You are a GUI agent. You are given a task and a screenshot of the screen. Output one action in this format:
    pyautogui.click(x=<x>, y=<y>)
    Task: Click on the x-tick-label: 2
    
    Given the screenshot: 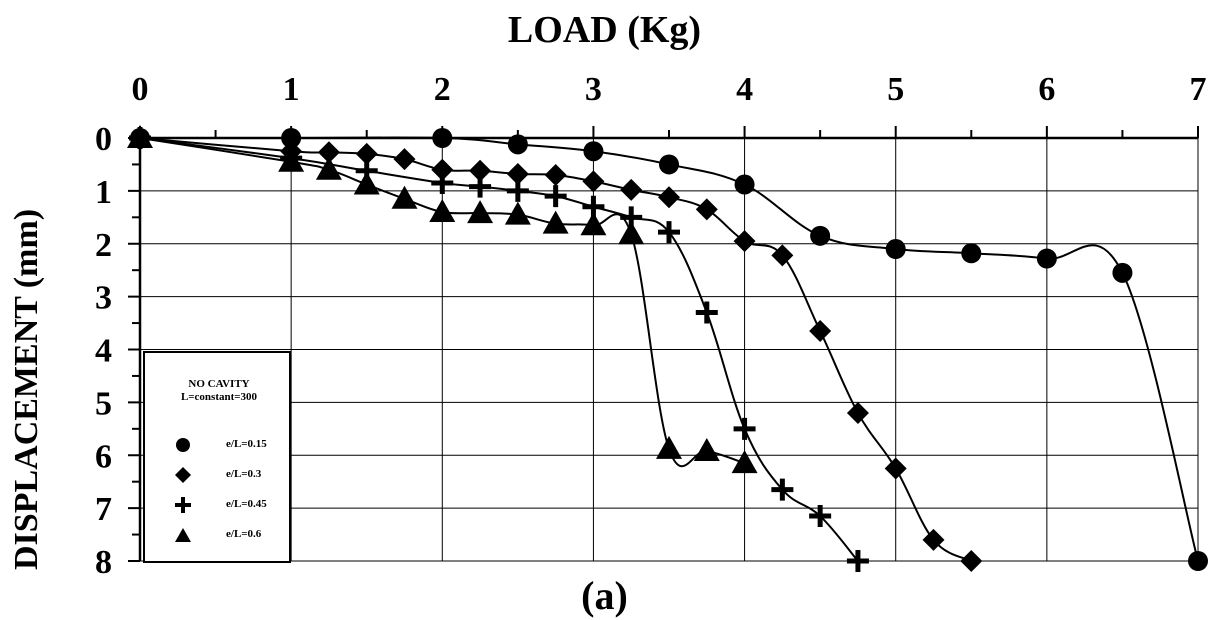 What is the action you would take?
    pyautogui.click(x=442, y=89)
    